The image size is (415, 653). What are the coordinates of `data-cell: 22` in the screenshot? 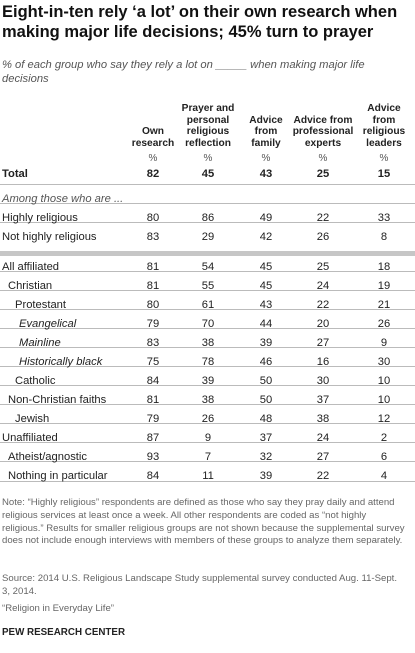 It's located at (323, 218).